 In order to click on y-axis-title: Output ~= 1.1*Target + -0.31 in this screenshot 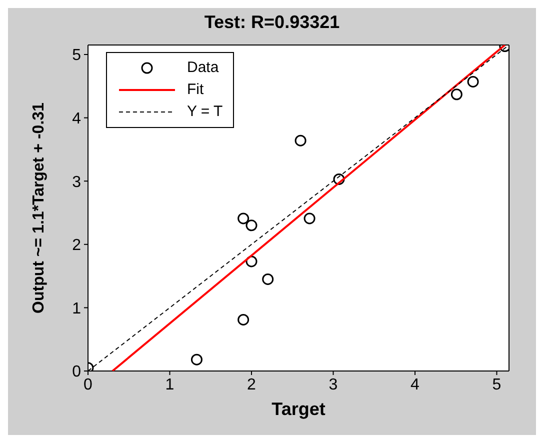, I will do `click(39, 208)`.